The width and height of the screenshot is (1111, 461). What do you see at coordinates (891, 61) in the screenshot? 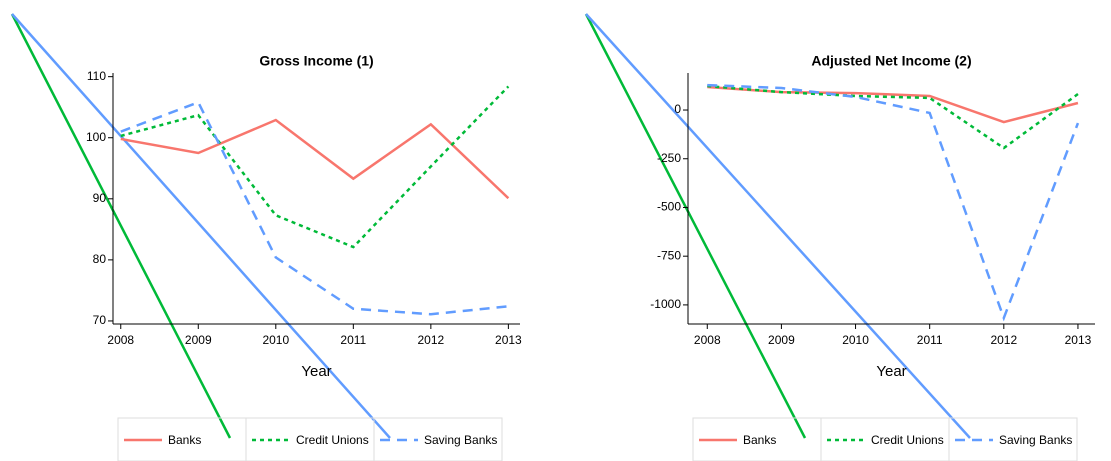
I see `chart-title: Adjusted Net Income (2)` at bounding box center [891, 61].